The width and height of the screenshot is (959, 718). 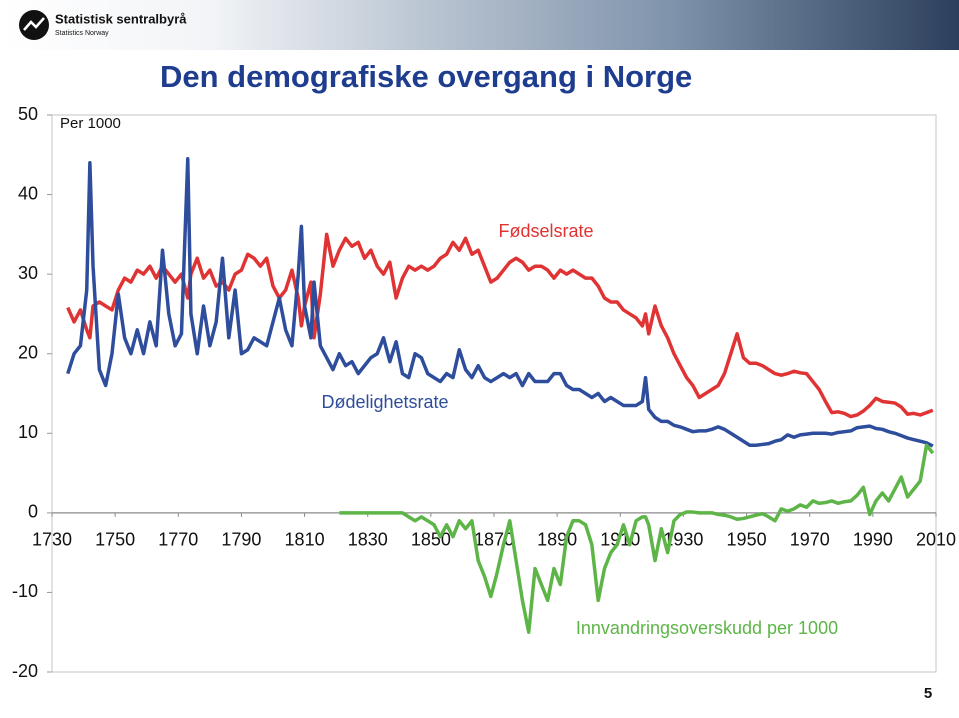 I want to click on y-tick-label: 50, so click(x=28, y=114).